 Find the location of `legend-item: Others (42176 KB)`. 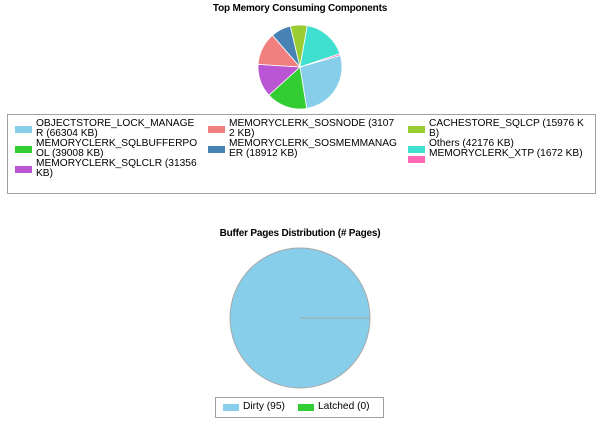

legend-item: Others (42176 KB) is located at coordinates (498, 145).